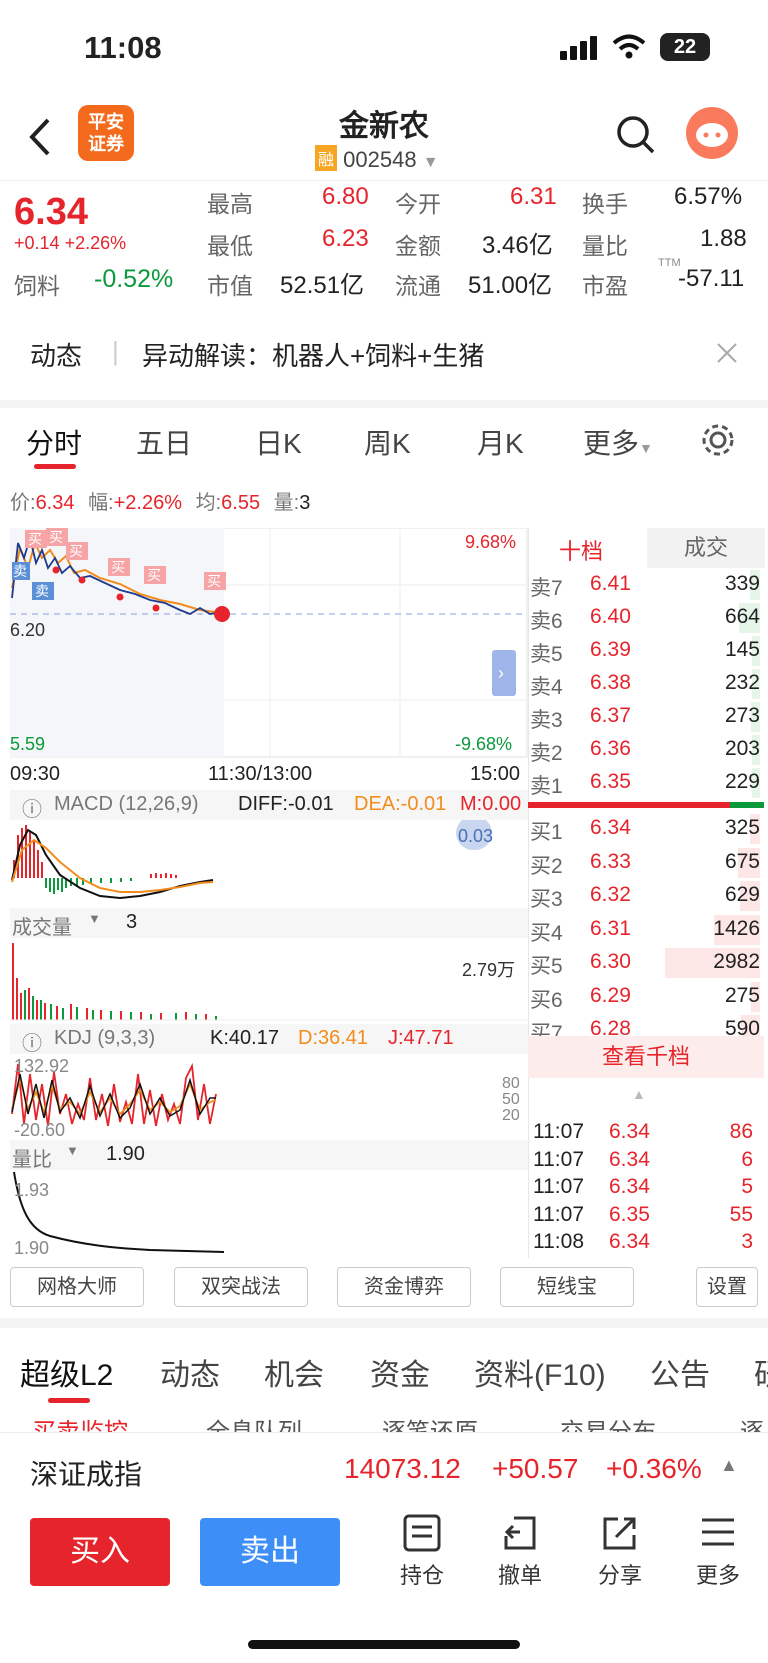  I want to click on bid-row: 买2 6.33 675, so click(645, 863).